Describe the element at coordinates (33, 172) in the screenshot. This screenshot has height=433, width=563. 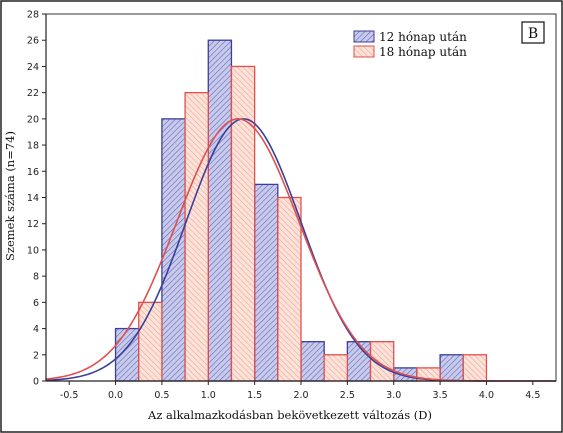
I see `y-tick-label: 16` at that location.